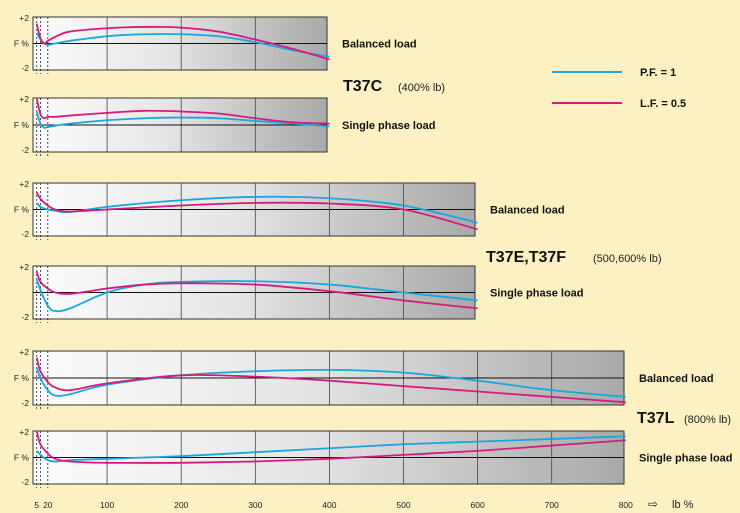  Describe the element at coordinates (653, 504) in the screenshot. I see `x-axis-arrow: ⇨` at that location.